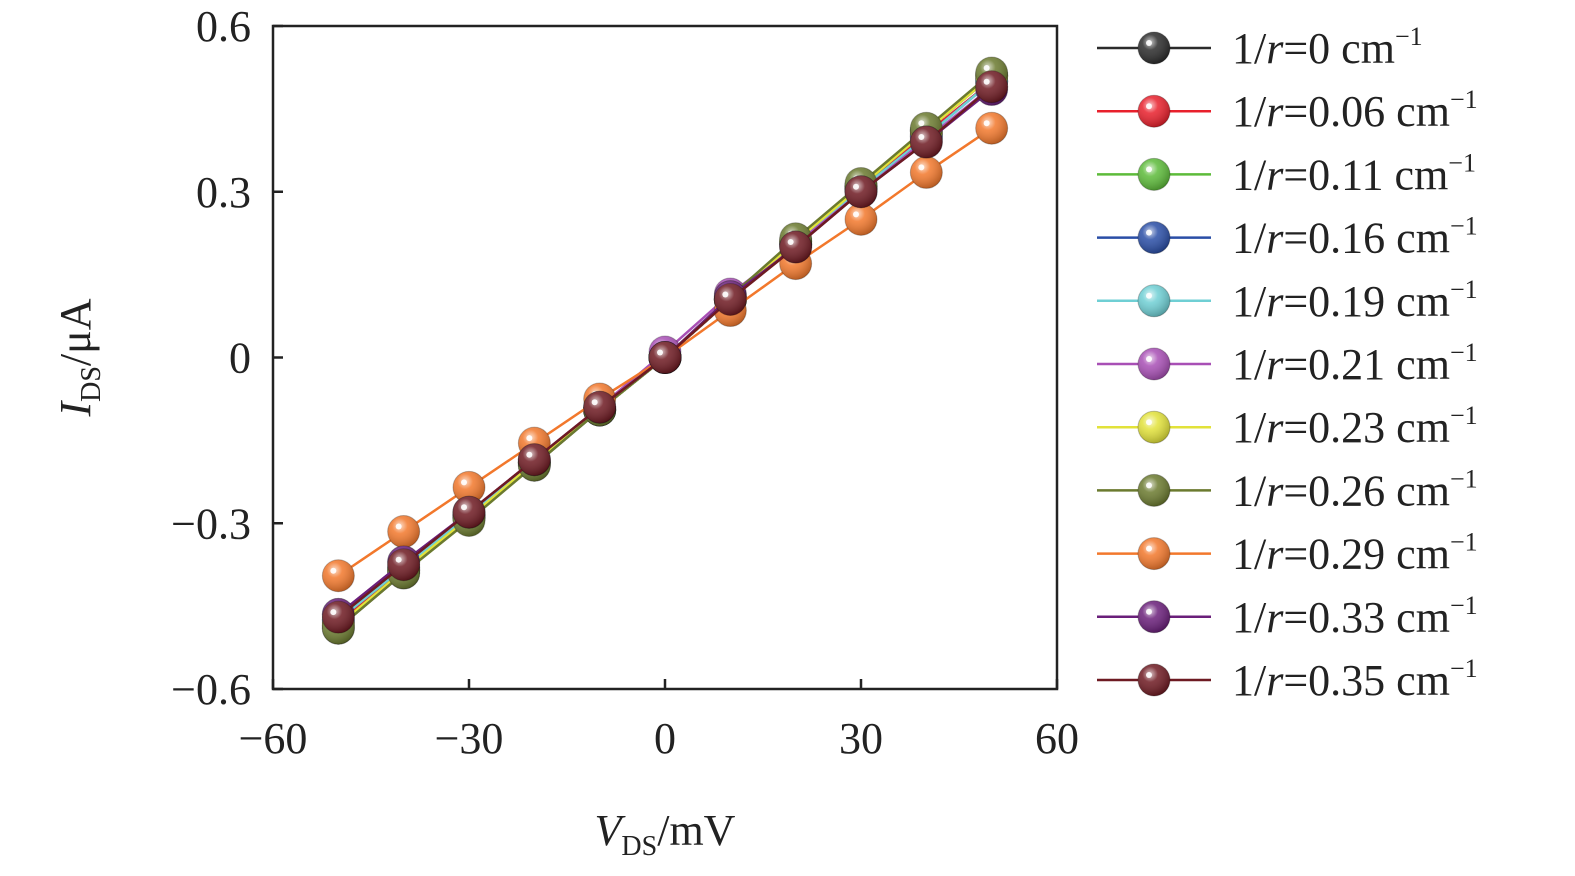  Describe the element at coordinates (1365, 174) in the screenshot. I see `legend-label-value: =0.11 cm` at that location.